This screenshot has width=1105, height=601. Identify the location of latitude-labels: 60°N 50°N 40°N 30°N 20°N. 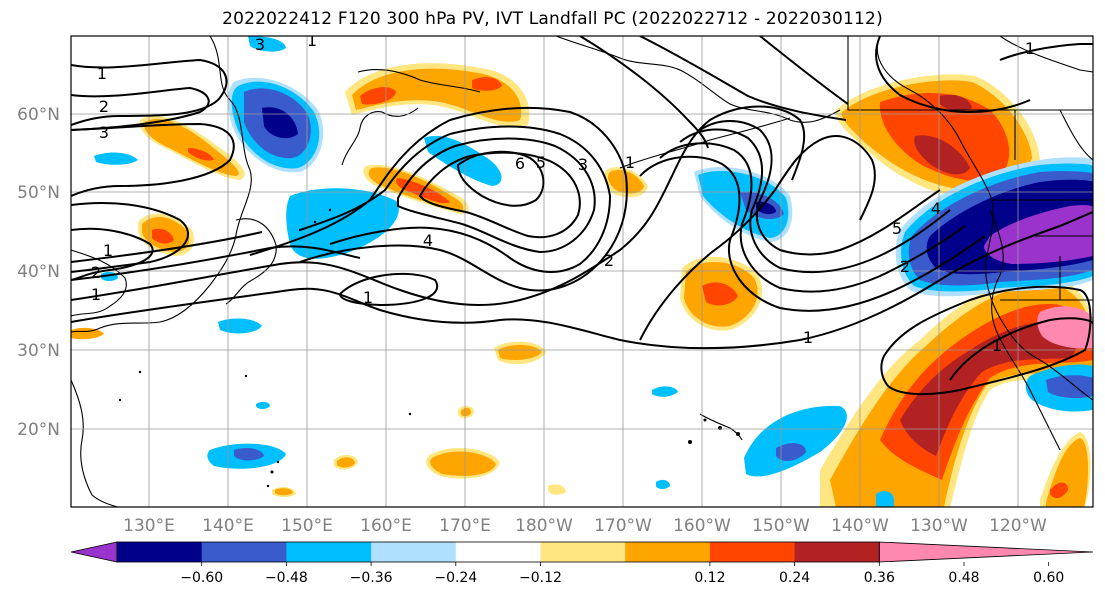
(38, 272).